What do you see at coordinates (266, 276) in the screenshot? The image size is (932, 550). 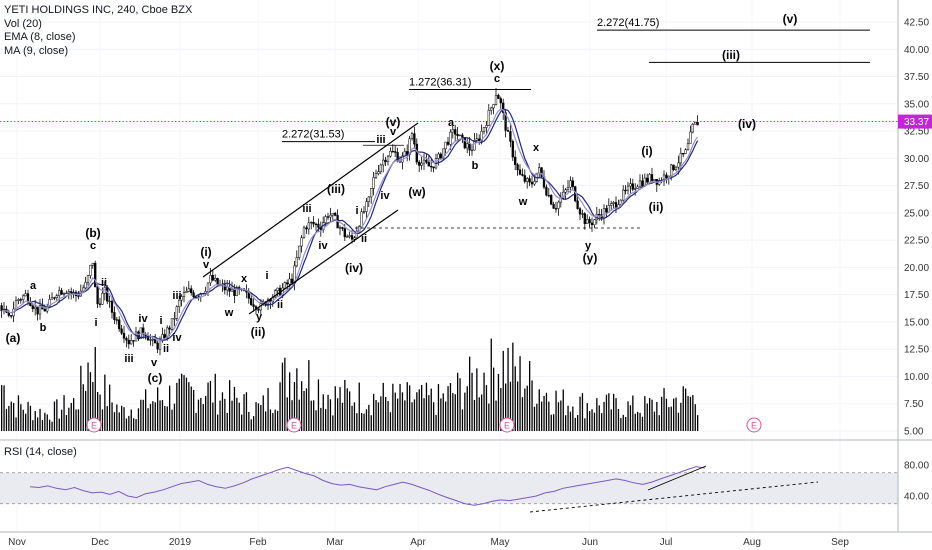 I see `wave-label: i` at bounding box center [266, 276].